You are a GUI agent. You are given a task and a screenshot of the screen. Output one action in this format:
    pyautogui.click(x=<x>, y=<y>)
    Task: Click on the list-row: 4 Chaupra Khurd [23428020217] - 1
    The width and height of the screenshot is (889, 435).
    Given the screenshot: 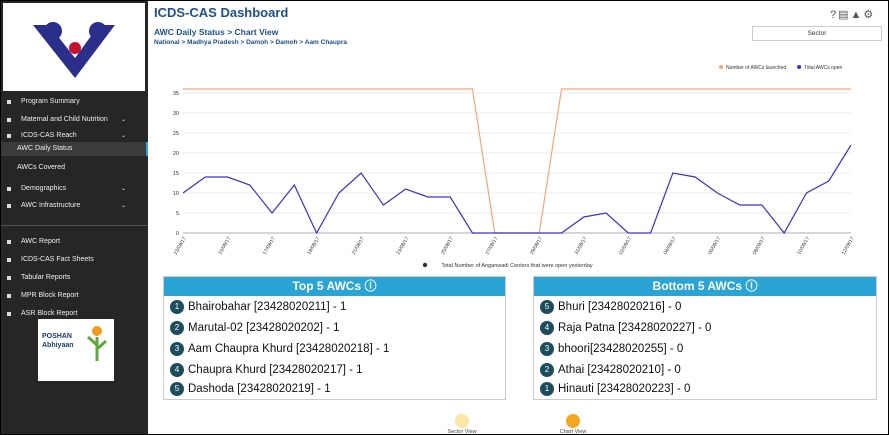 What is the action you would take?
    pyautogui.click(x=266, y=370)
    